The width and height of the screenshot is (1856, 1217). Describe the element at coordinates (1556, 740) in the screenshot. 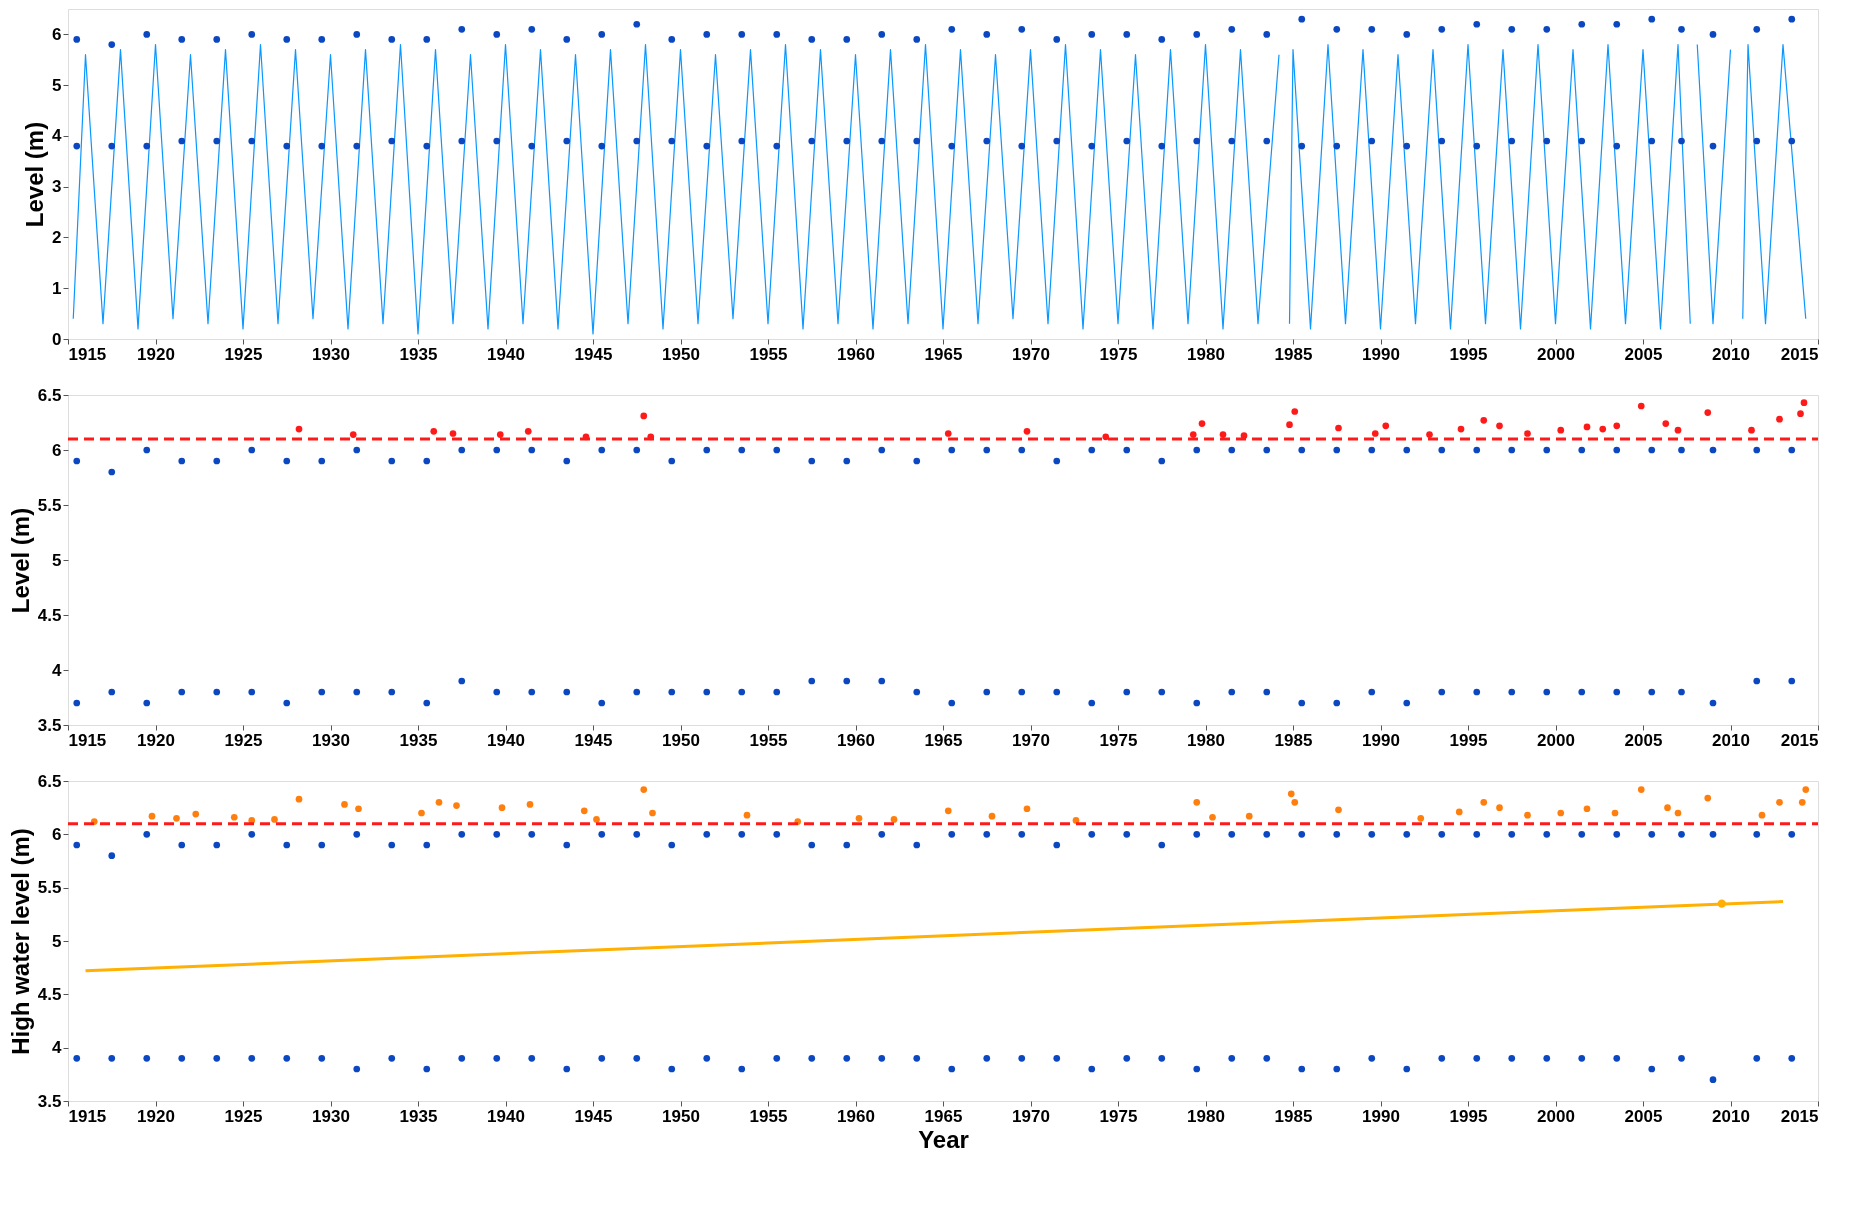

I see `x-tick-label: 2000` at that location.